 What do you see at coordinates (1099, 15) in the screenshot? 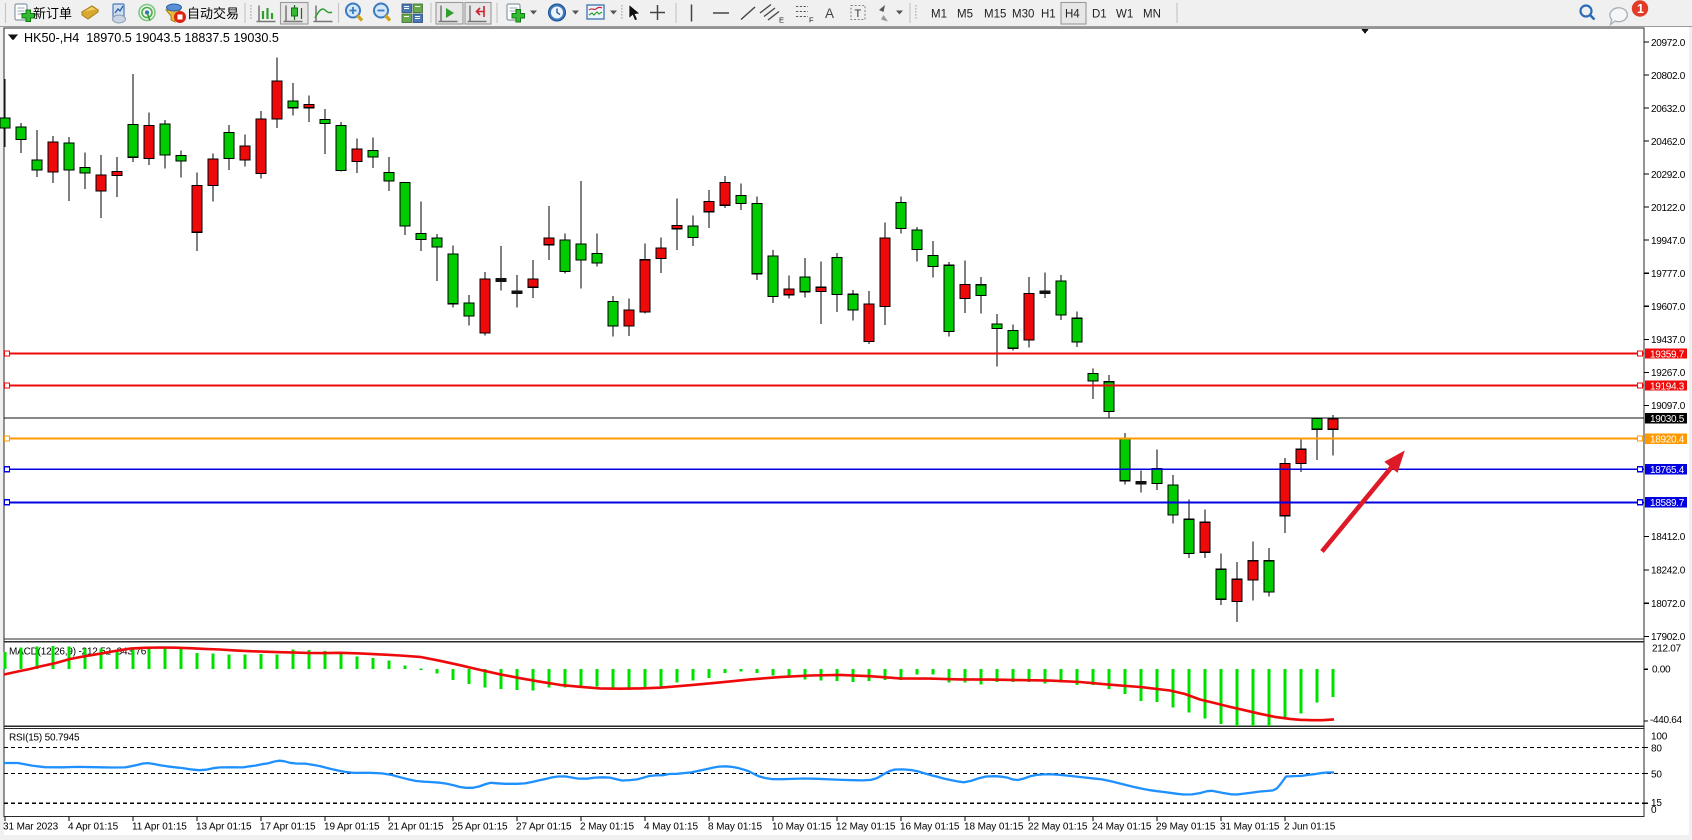
I see `svg-text: D1` at bounding box center [1099, 15].